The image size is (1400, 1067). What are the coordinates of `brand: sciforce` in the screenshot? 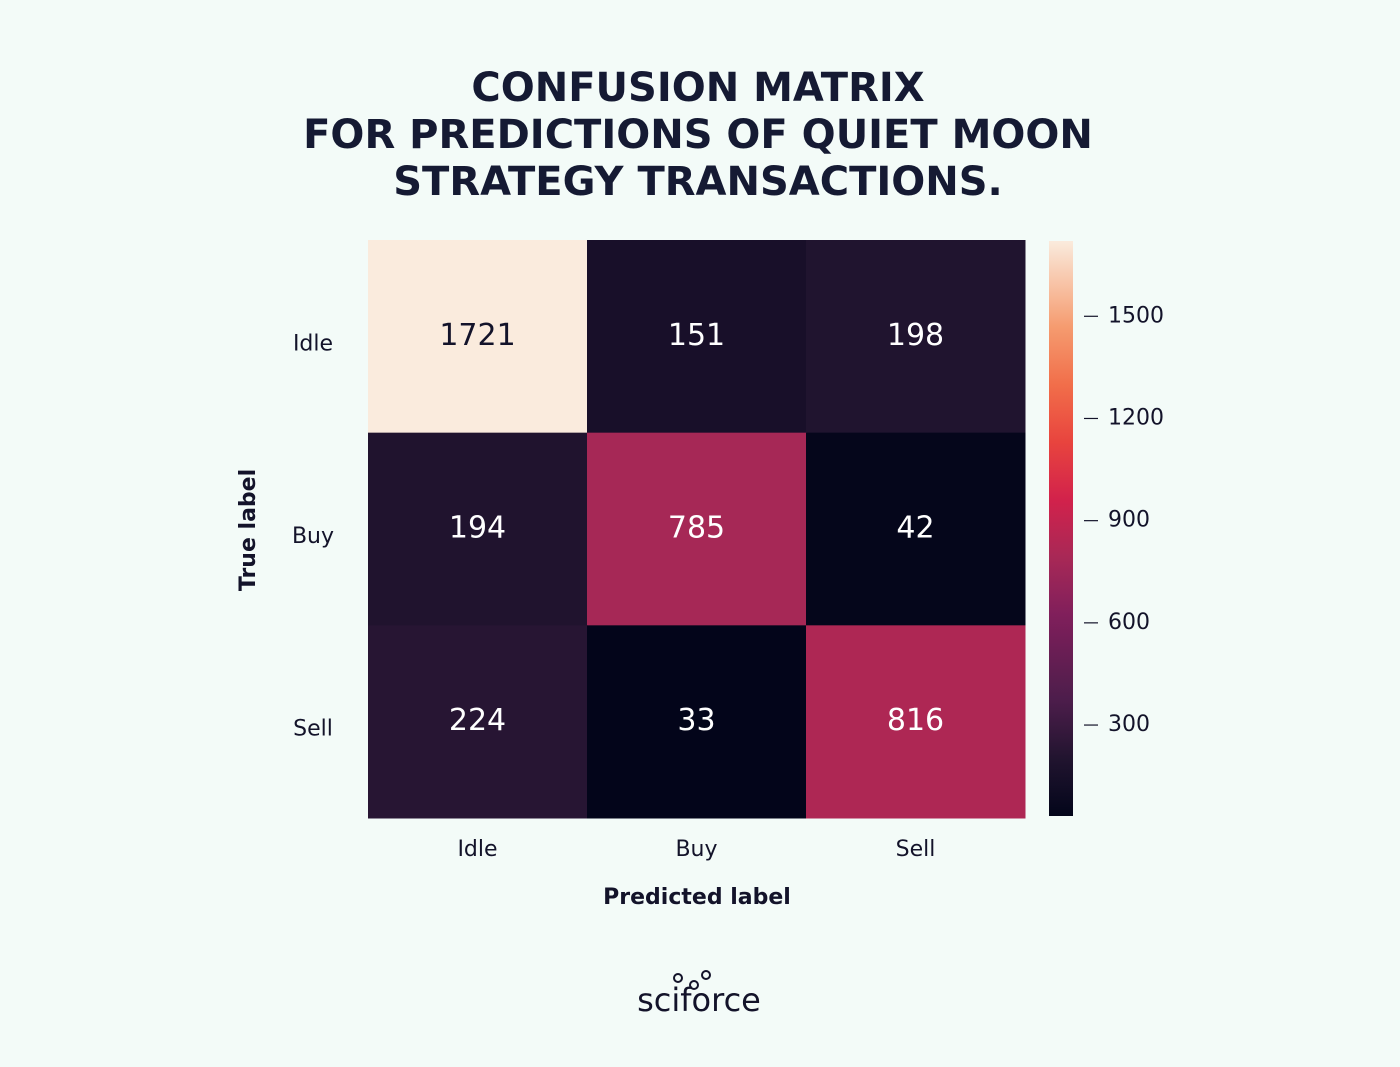 It's located at (699, 1000).